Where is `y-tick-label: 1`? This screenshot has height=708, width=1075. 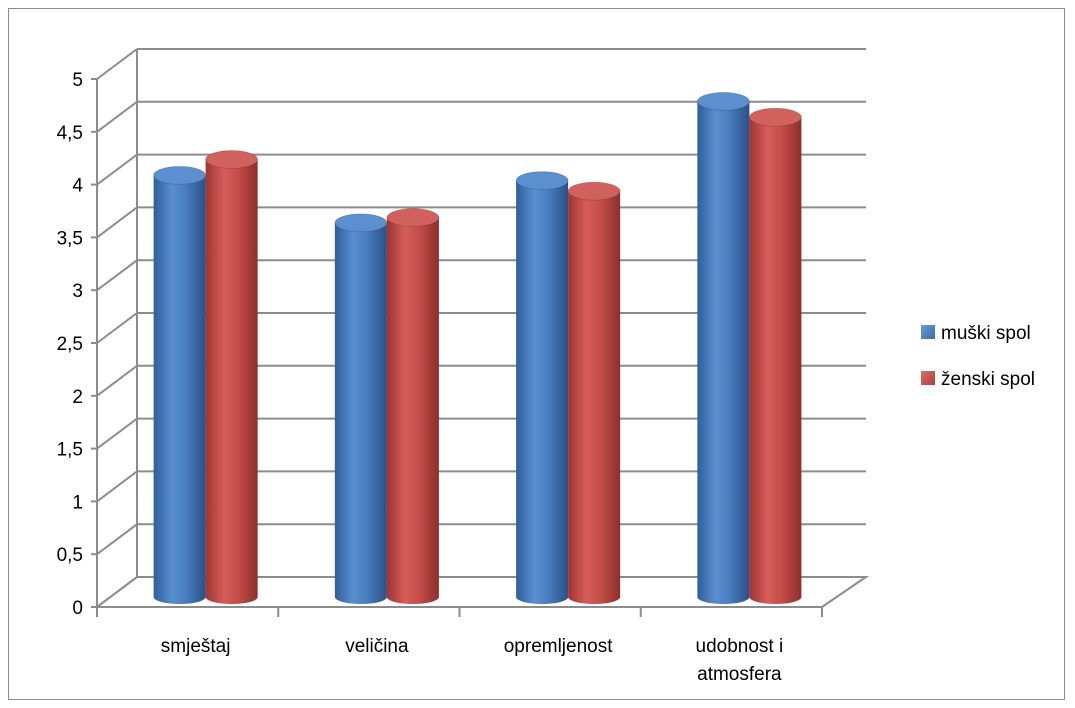 y-tick-label: 1 is located at coordinates (77, 502).